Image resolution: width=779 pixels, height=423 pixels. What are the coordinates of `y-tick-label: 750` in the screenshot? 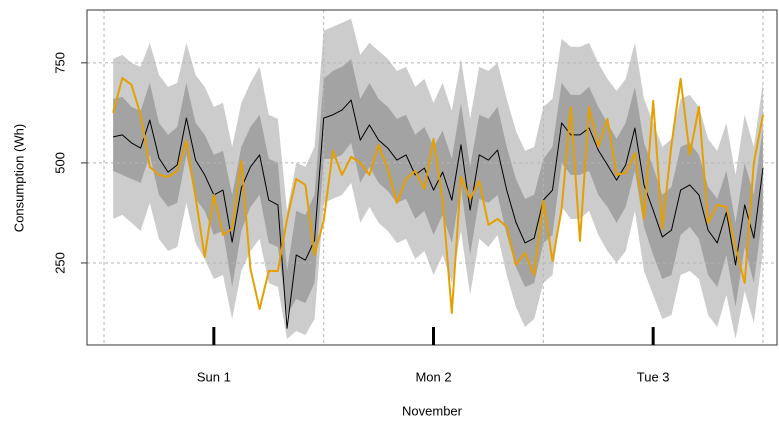 It's located at (59, 63).